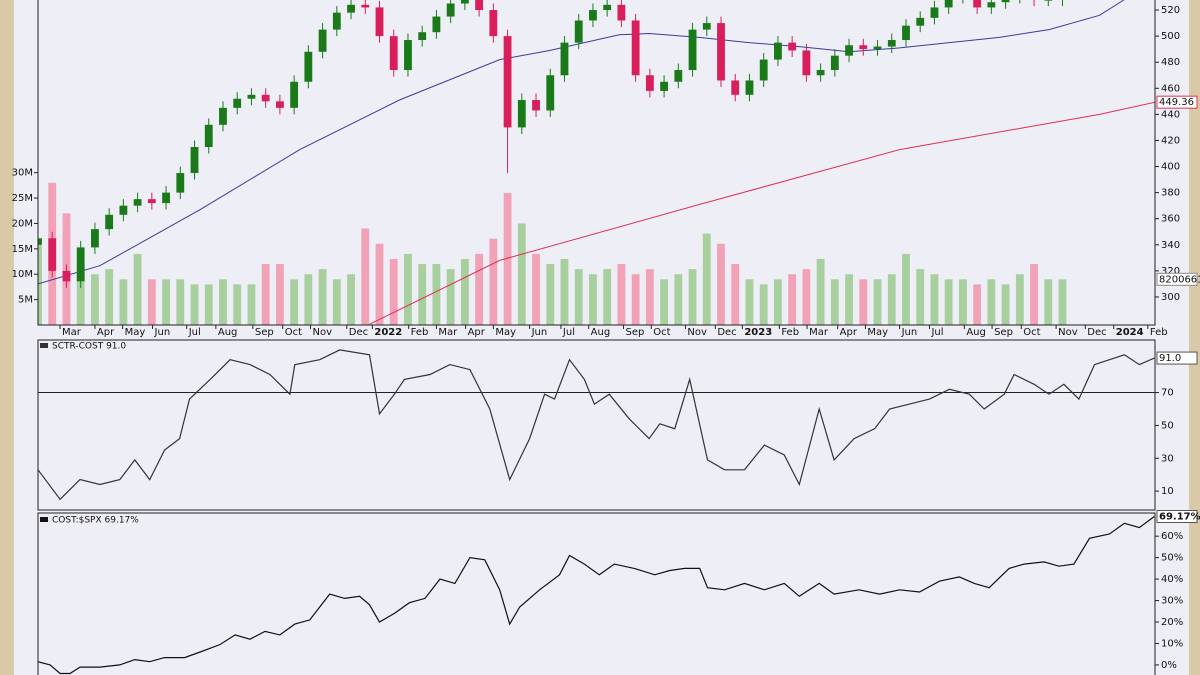 Image resolution: width=1200 pixels, height=675 pixels. Describe the element at coordinates (1172, 558) in the screenshot. I see `y-tick-label: 50%` at that location.